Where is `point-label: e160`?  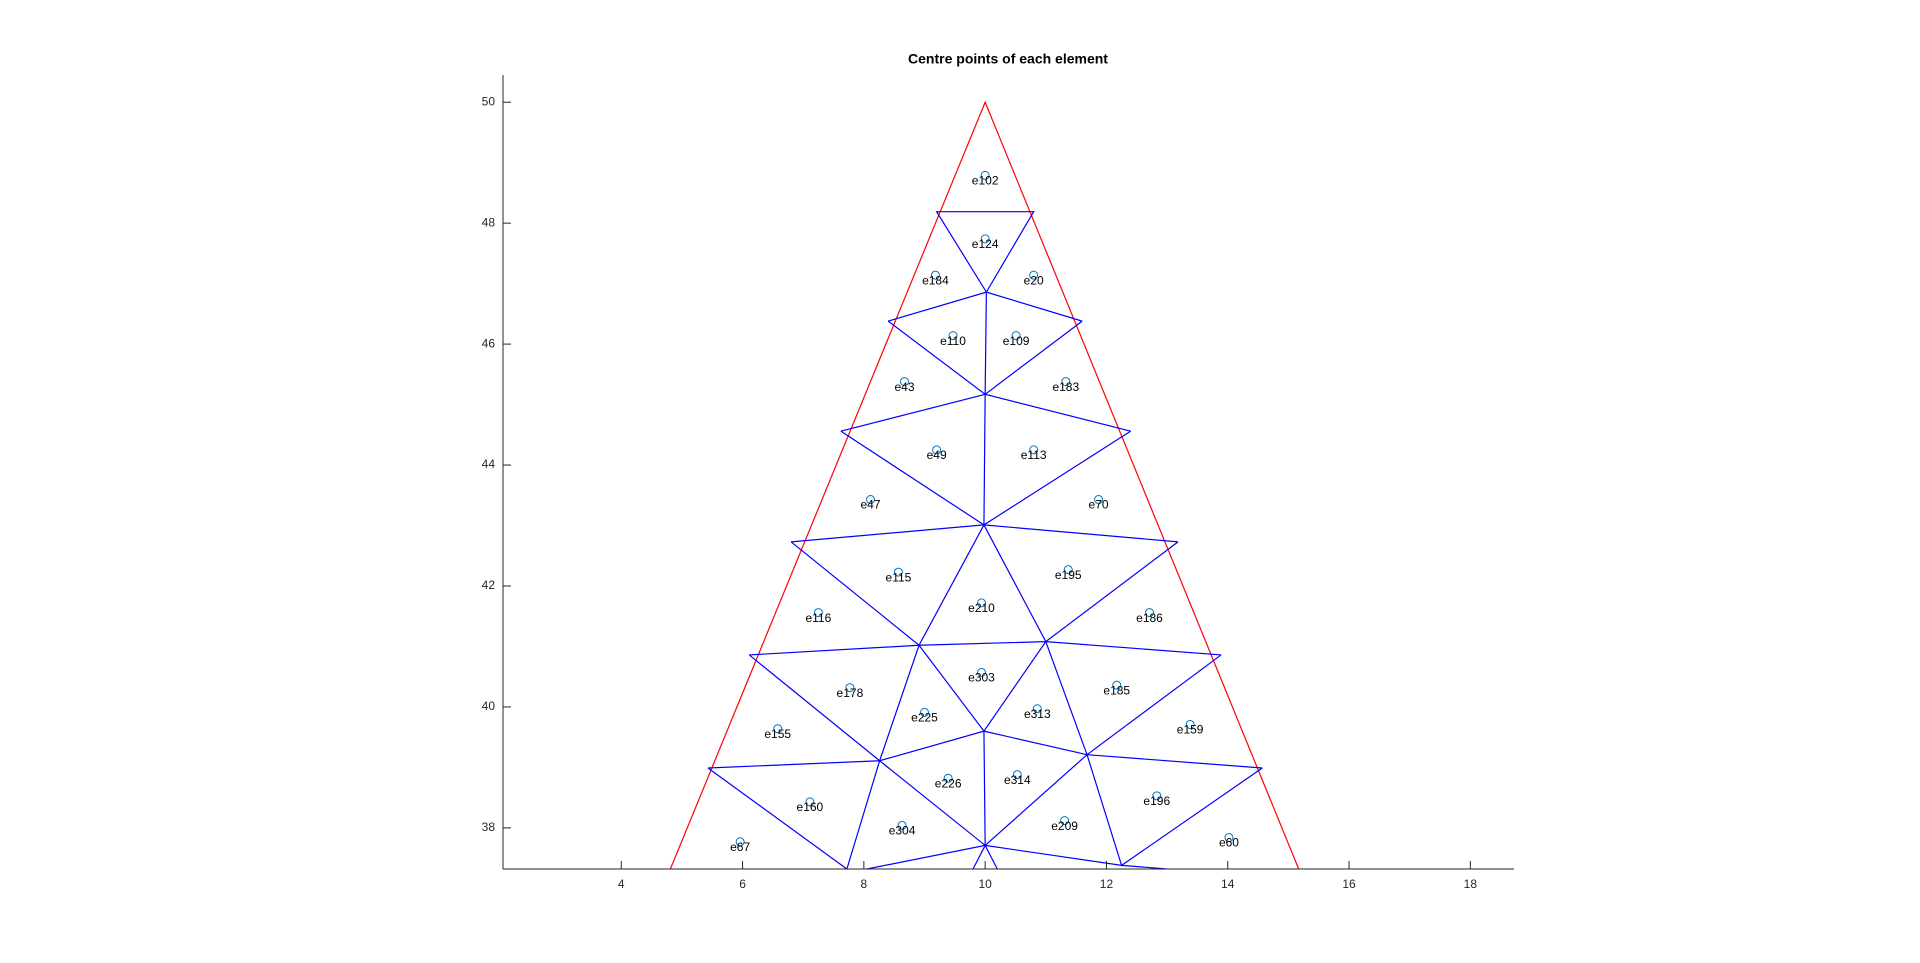 point-label: e160 is located at coordinates (810, 807).